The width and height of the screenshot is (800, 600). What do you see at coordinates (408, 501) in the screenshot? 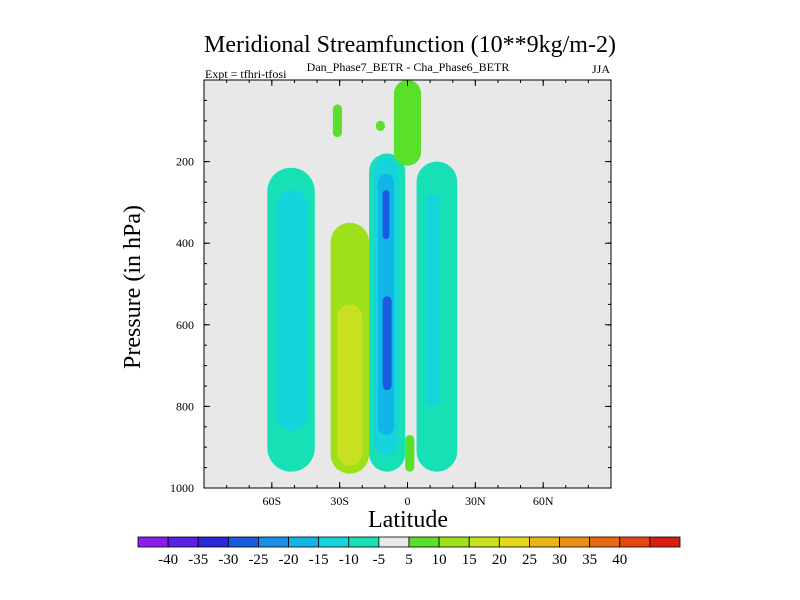
I see `x-tick-label: 0` at bounding box center [408, 501].